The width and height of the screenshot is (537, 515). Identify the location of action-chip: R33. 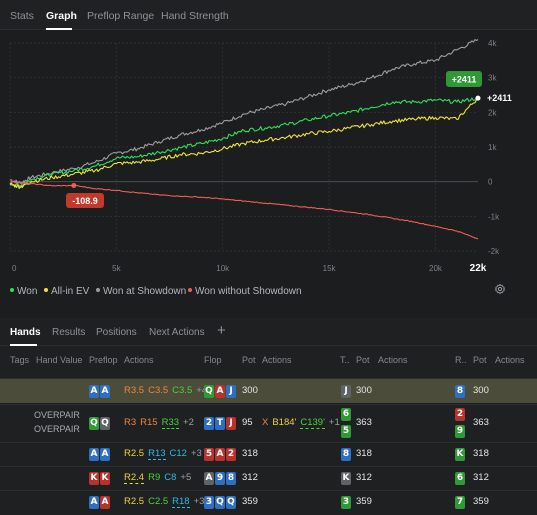
(170, 422).